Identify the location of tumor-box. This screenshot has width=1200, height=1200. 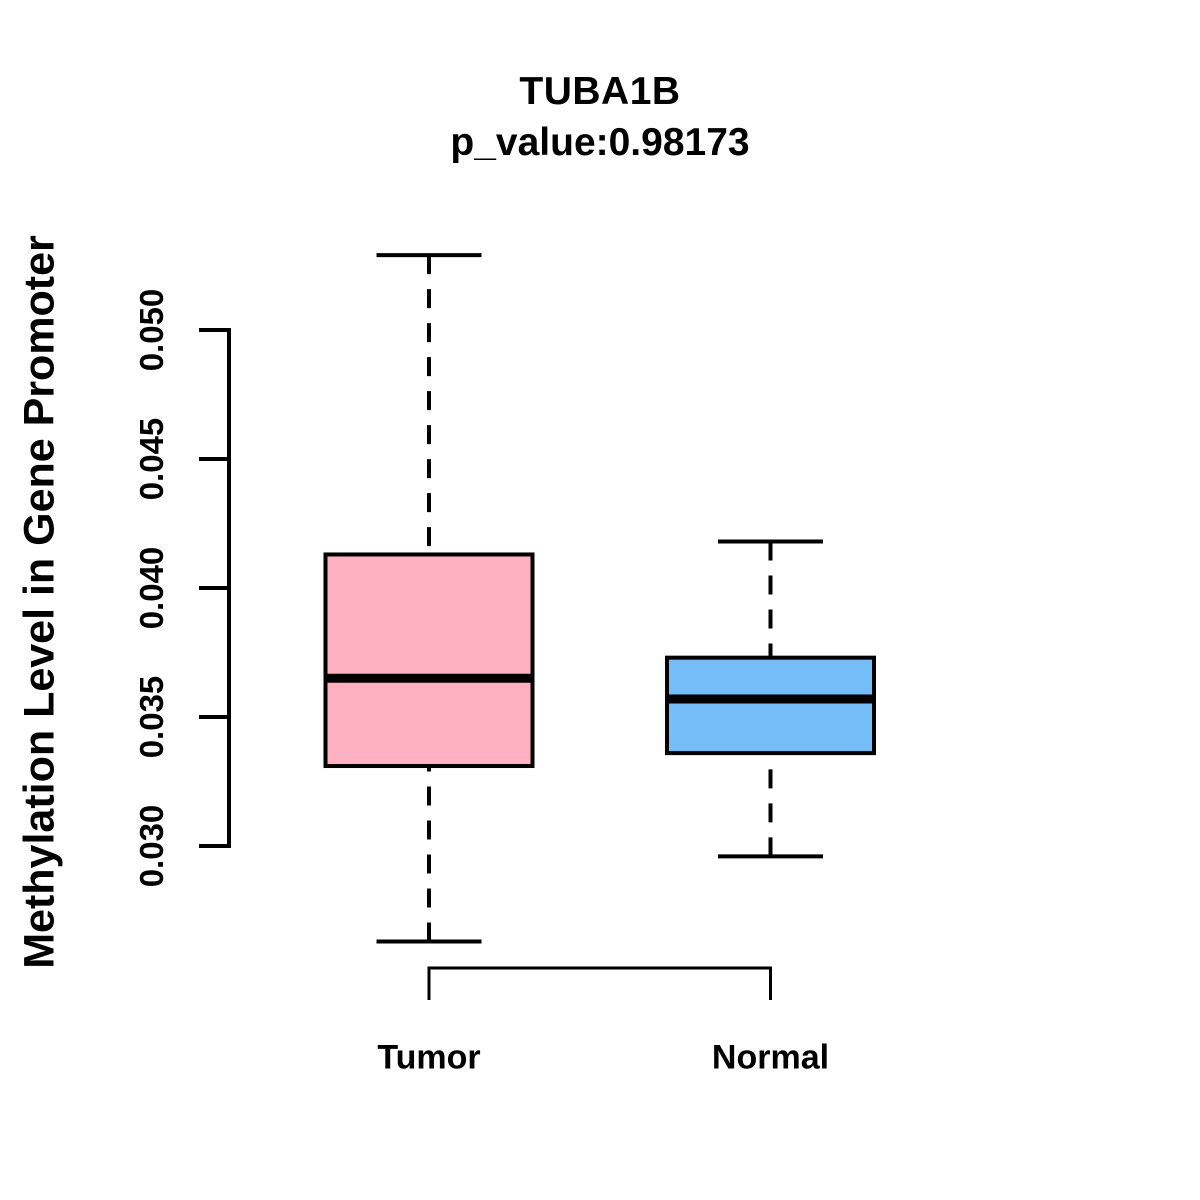
(429, 660).